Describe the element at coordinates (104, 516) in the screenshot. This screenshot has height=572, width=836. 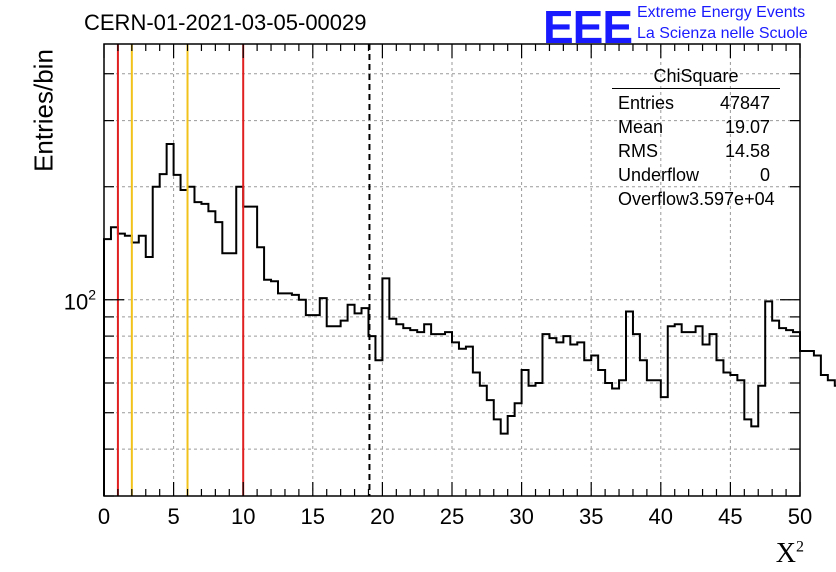
I see `x-tick-label: 0` at that location.